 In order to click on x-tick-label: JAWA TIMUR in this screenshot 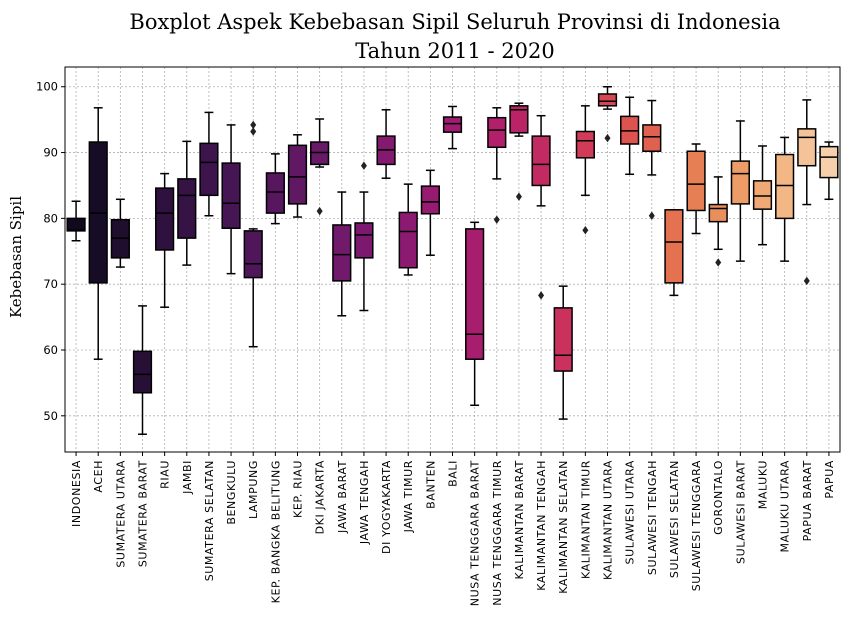, I will do `click(408, 496)`.